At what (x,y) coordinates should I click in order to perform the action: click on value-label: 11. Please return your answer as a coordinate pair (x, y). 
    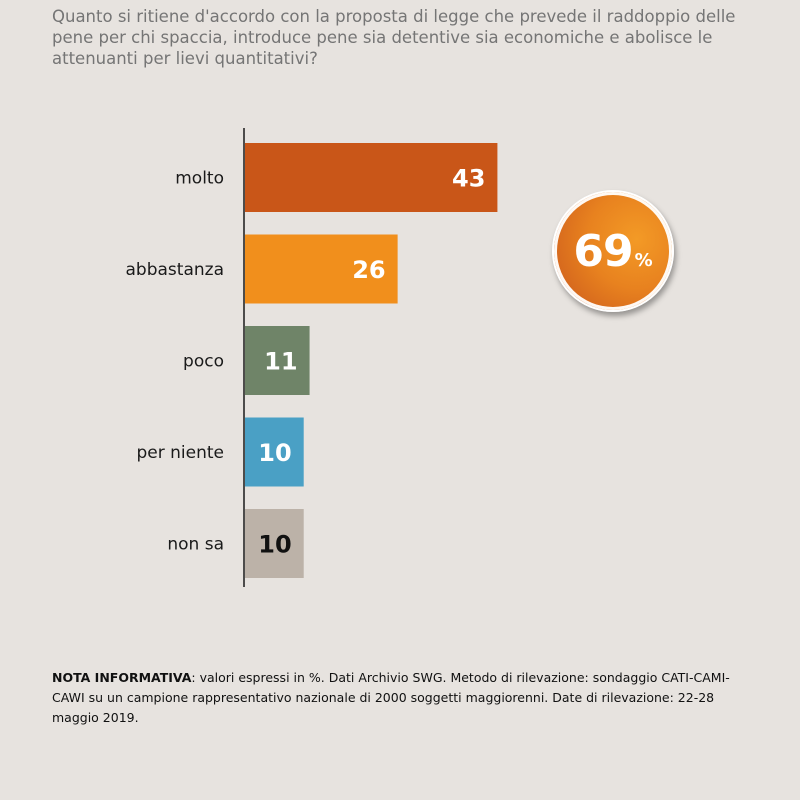
    Looking at the image, I should click on (280, 362).